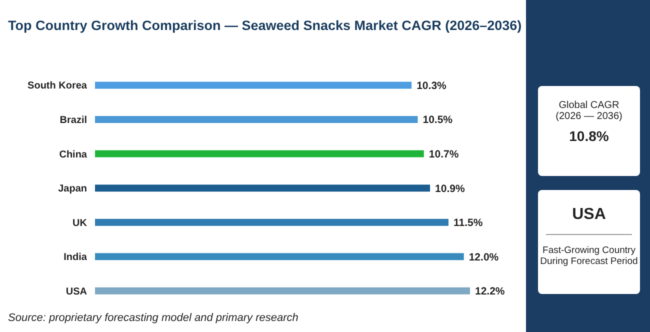 Image resolution: width=650 pixels, height=332 pixels. Describe the element at coordinates (73, 154) in the screenshot. I see `y-tick-label: China` at that location.